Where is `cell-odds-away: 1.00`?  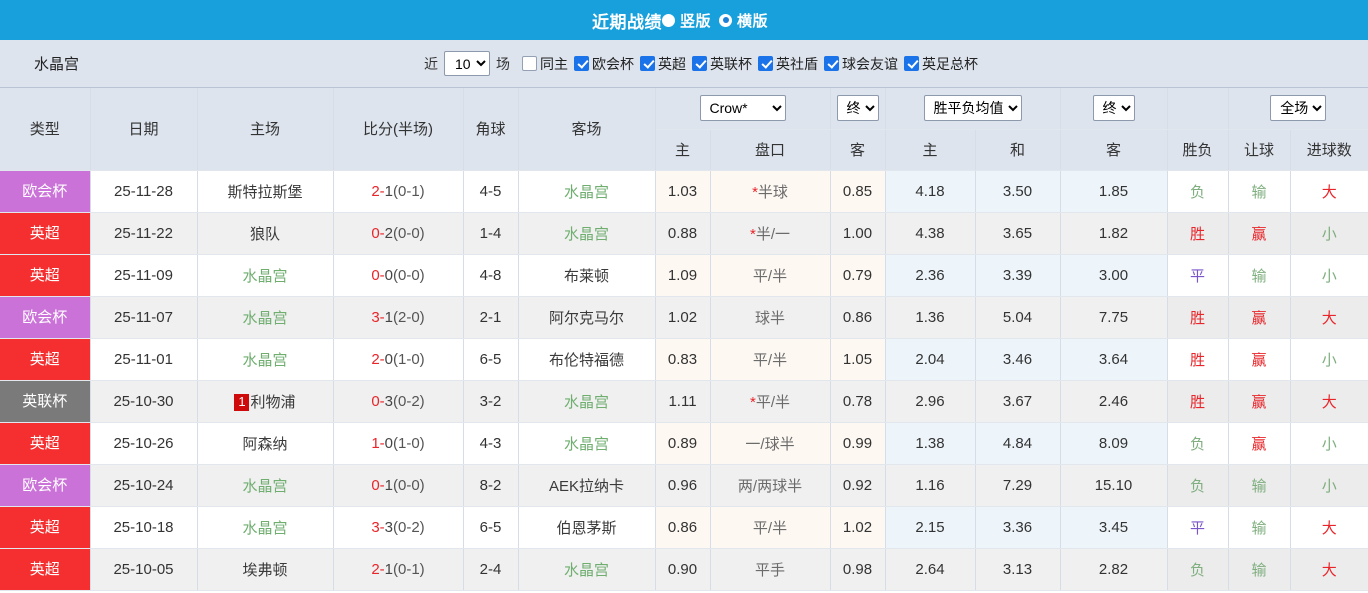
cell-odds-away: 1.00 is located at coordinates (858, 233).